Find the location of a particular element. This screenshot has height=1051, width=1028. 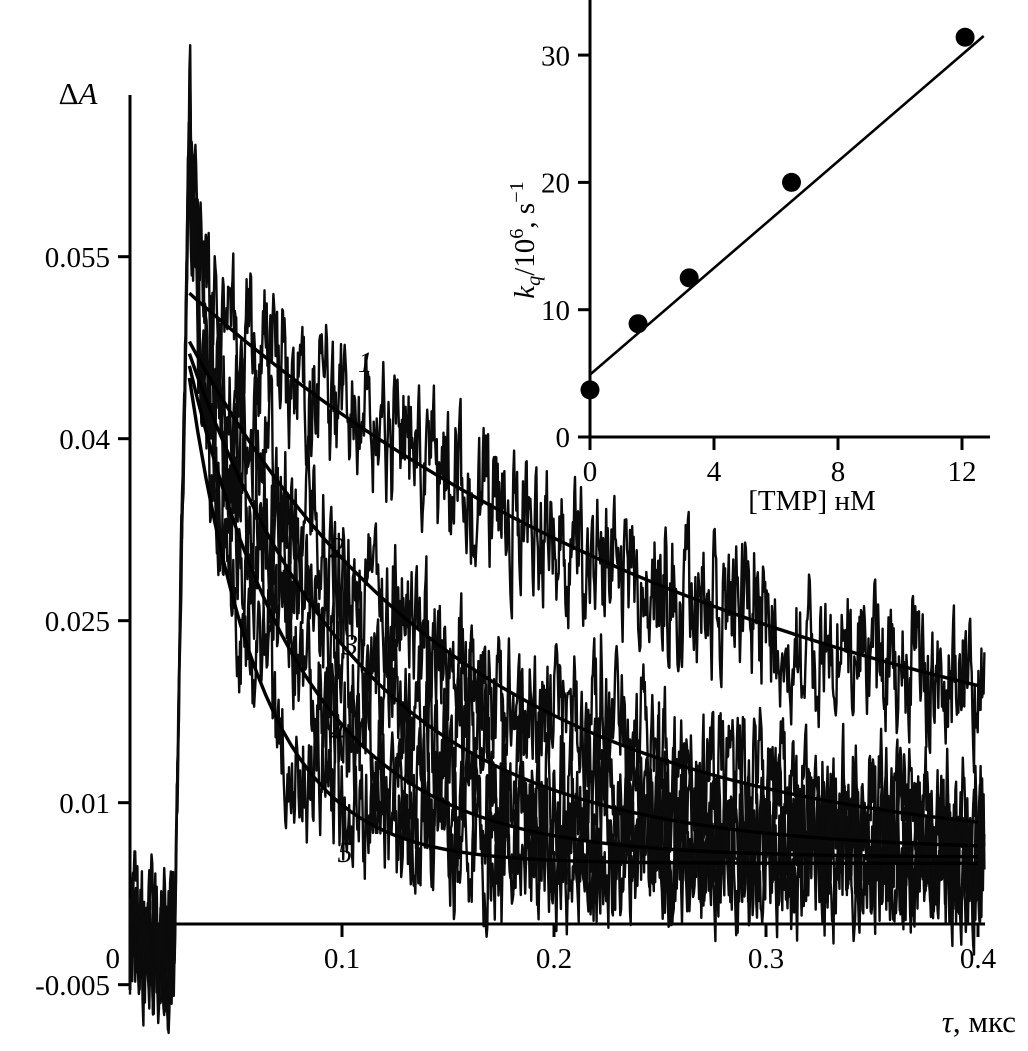

main-y-axis-label: ΔA is located at coordinates (79, 93).